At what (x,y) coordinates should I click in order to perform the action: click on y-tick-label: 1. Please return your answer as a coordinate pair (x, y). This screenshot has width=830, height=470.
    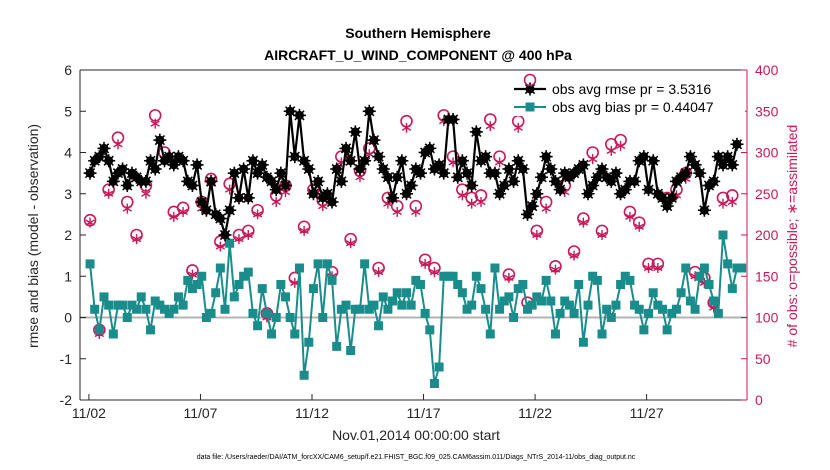
    Looking at the image, I should click on (68, 276).